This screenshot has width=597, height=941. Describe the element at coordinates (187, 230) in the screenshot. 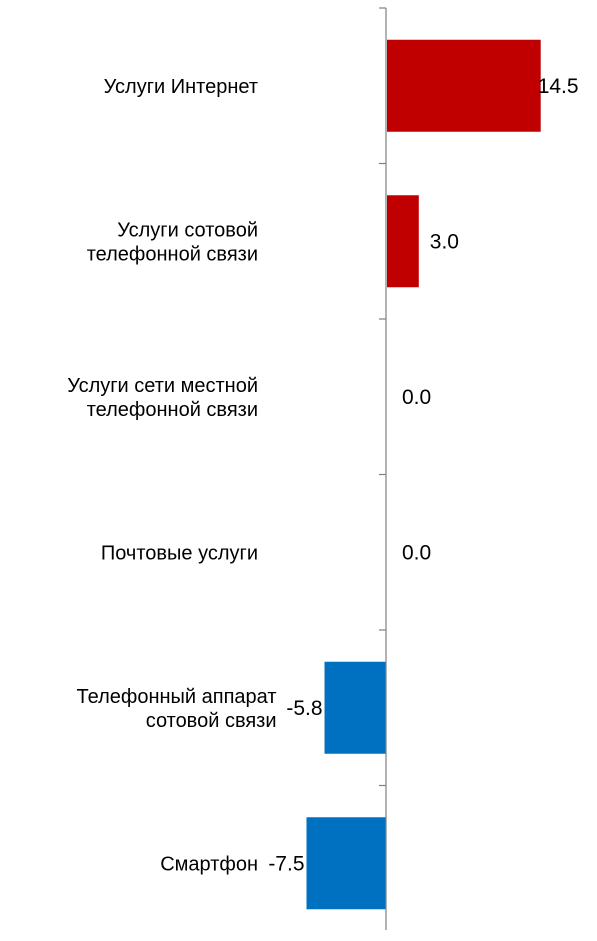

I see `category-label: Услуги сотовой` at that location.